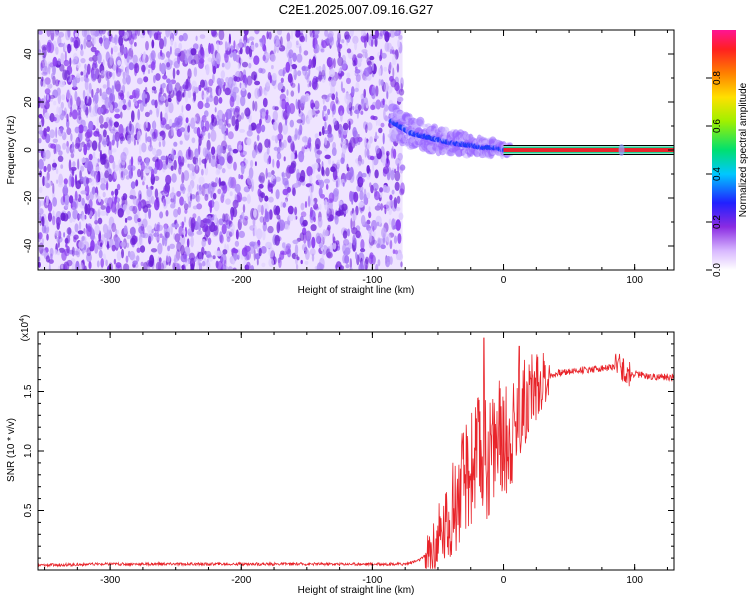  Describe the element at coordinates (356, 290) in the screenshot. I see `heatmap-xlabel: Height of straight line (km)` at that location.